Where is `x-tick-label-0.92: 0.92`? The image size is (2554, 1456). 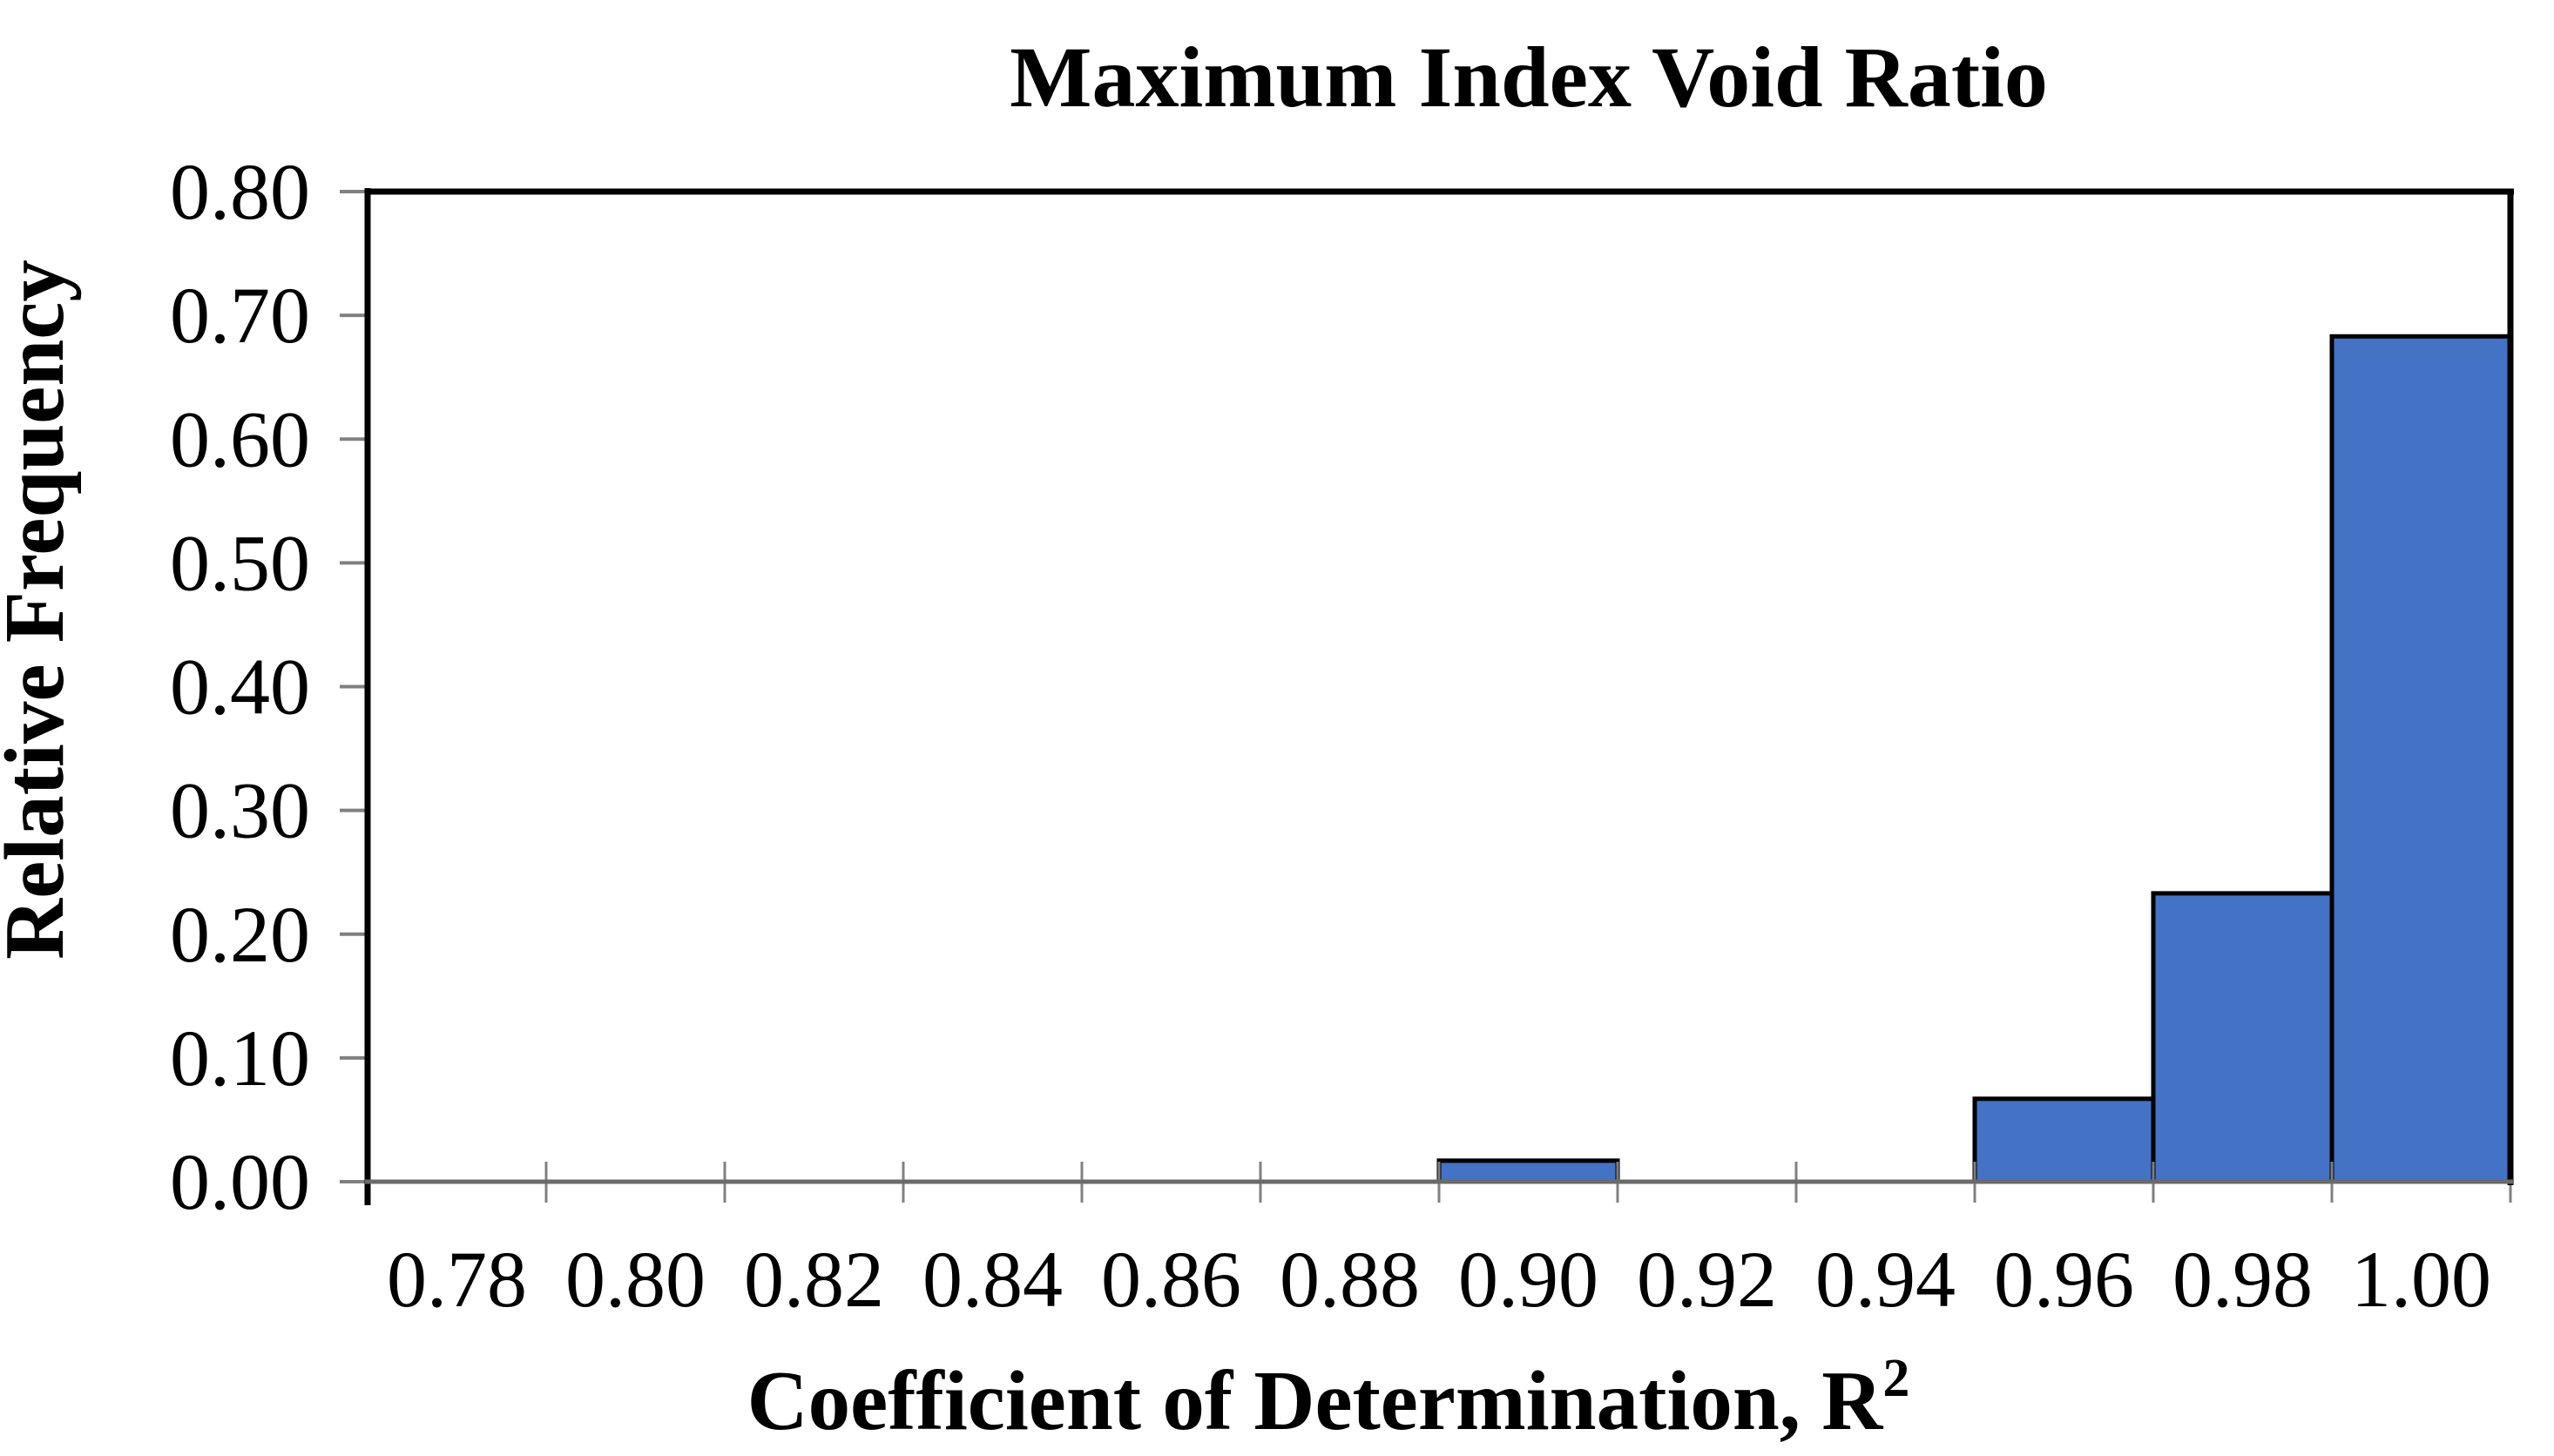
x-tick-label-0.92: 0.92 is located at coordinates (1707, 1279).